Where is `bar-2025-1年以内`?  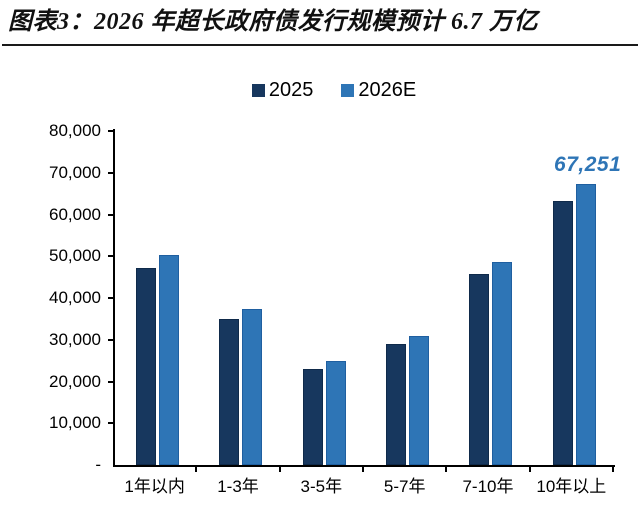 bar-2025-1年以内 is located at coordinates (146, 366).